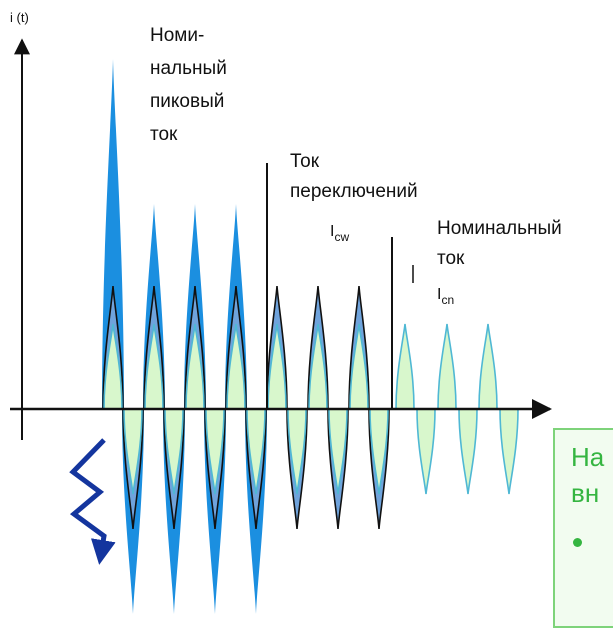  Describe the element at coordinates (585, 493) in the screenshot. I see `callout-line-2: вн` at that location.